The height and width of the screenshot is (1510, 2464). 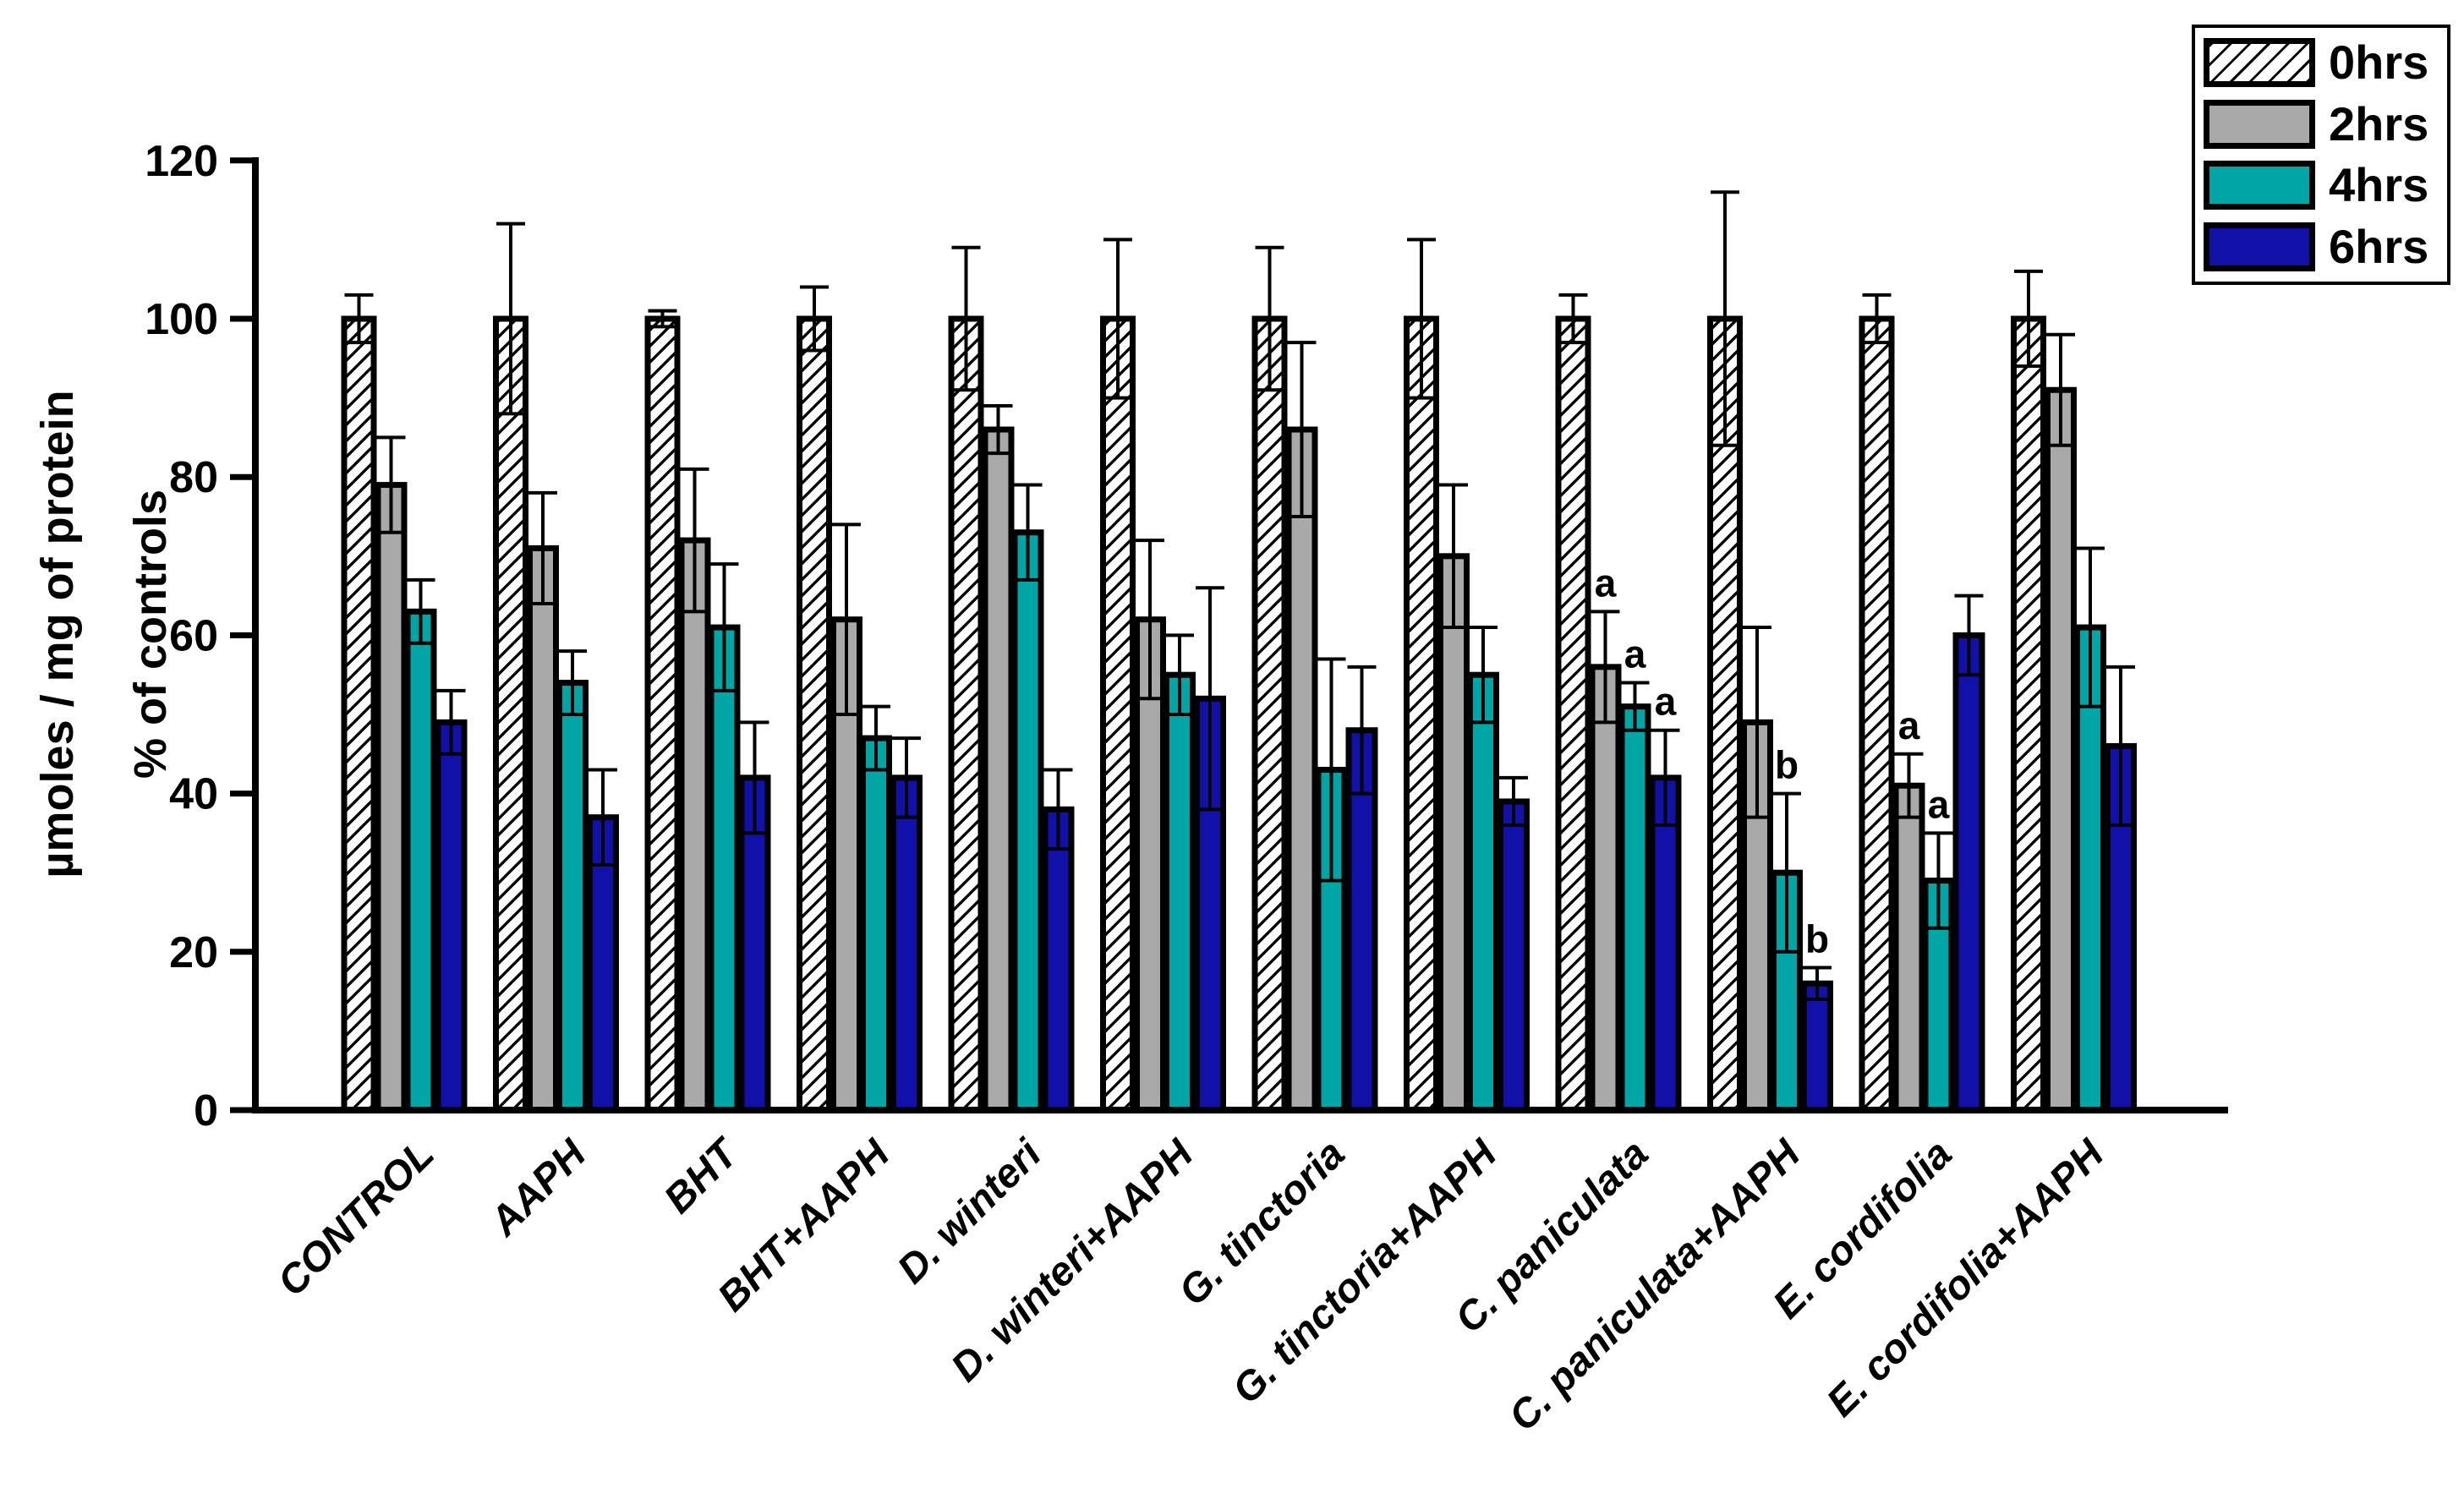 I want to click on legend-item-2hrs: 2hrs, so click(x=2321, y=124).